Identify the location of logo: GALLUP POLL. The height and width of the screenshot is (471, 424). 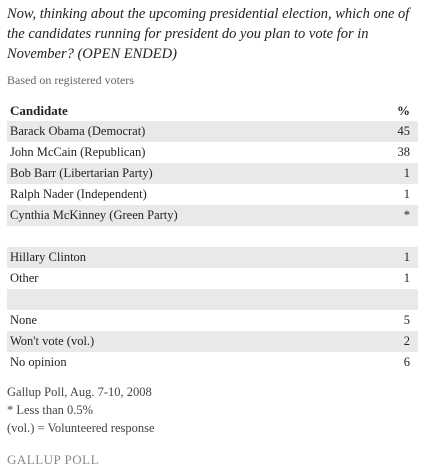
(53, 459).